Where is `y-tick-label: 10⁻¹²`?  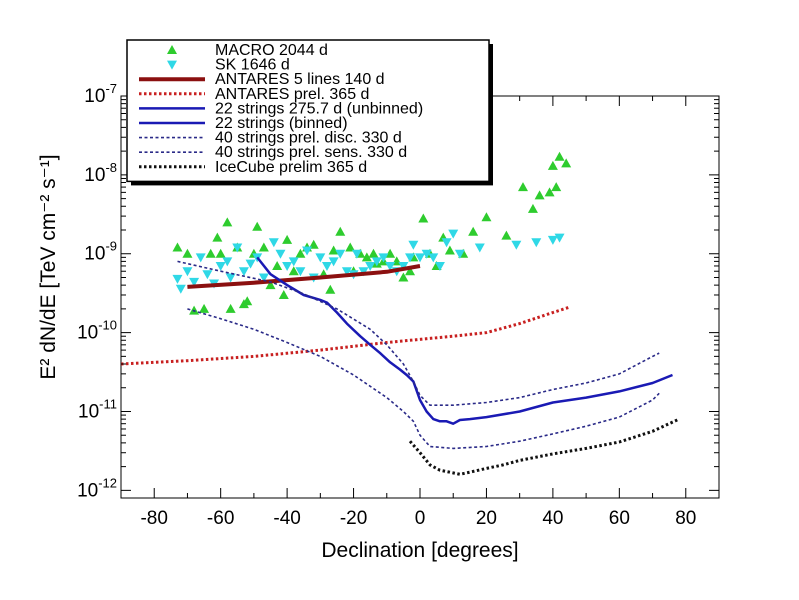
y-tick-label: 10⁻¹² is located at coordinates (97, 488).